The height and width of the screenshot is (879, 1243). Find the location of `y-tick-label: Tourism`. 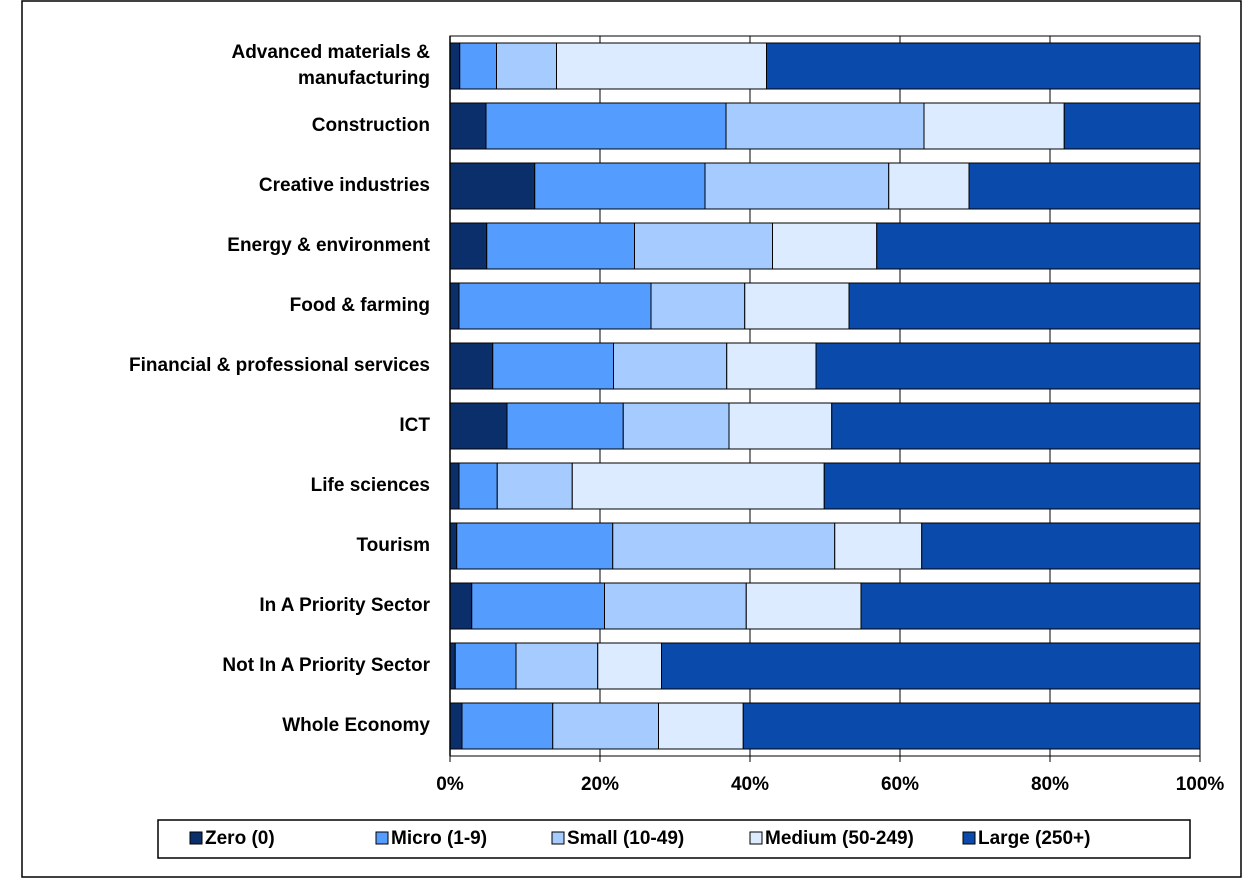

y-tick-label: Tourism is located at coordinates (393, 545).